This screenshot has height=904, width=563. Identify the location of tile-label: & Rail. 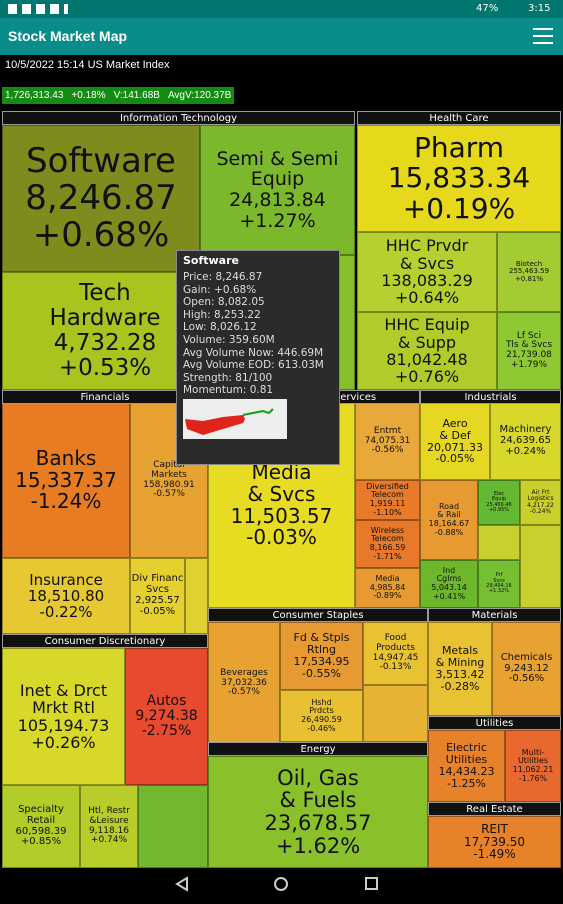
(449, 515).